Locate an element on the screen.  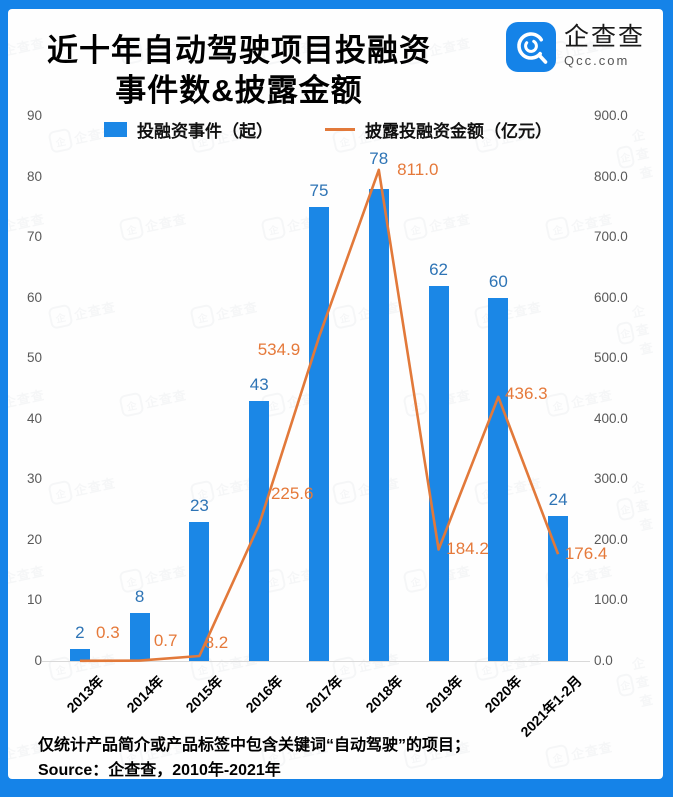
bar-value-label: 75 is located at coordinates (319, 190).